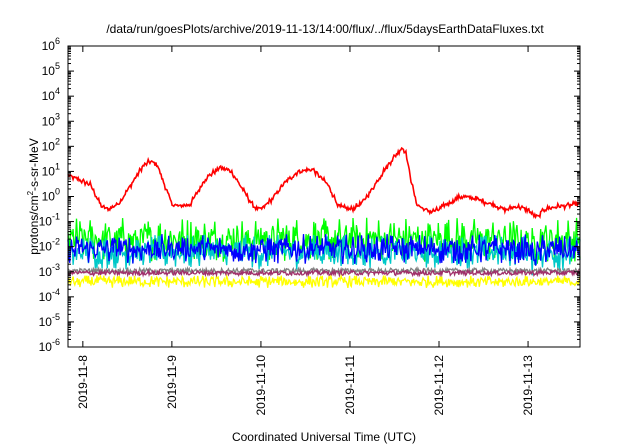 The image size is (640, 448). I want to click on y-tick-label: 10⁻⁶, so click(49, 345).